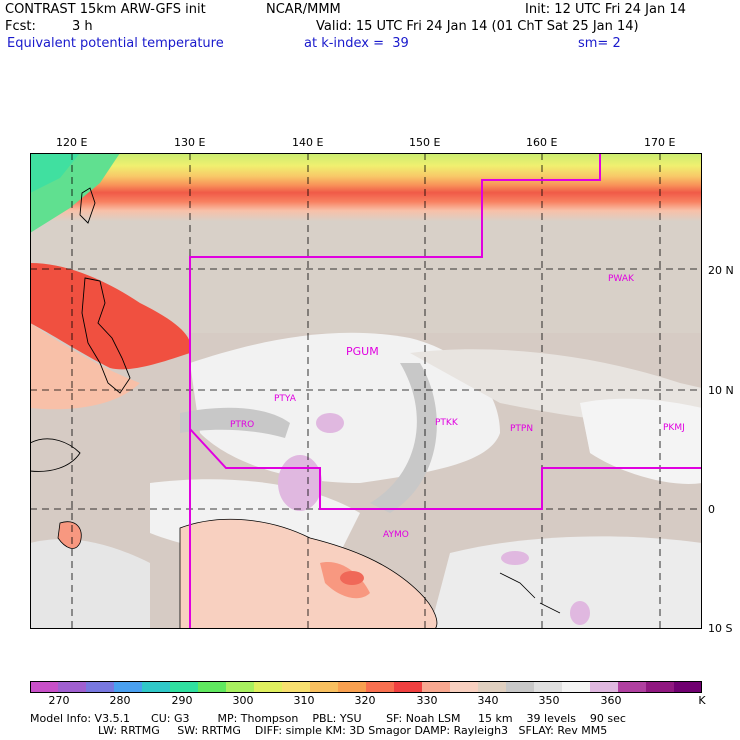  I want to click on station-ptkk: PTKK, so click(447, 423).